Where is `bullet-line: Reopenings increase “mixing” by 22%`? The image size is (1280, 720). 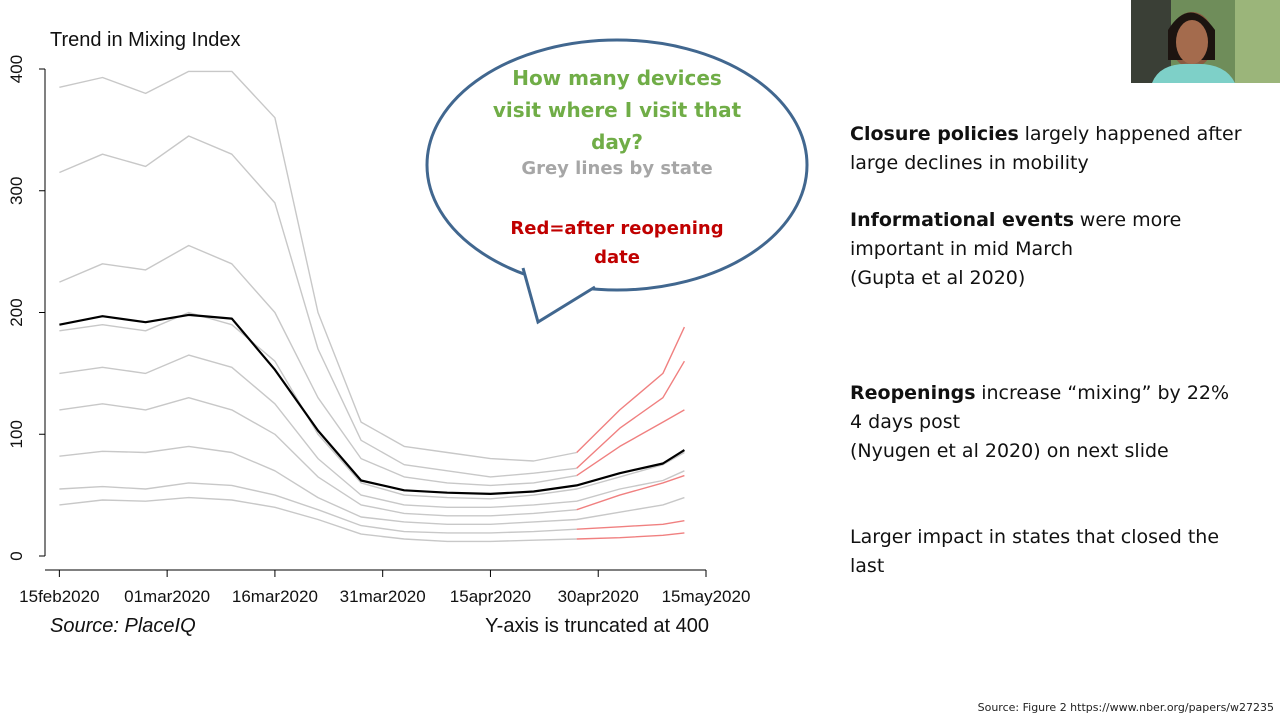 bullet-line: Reopenings increase “mixing” by 22% is located at coordinates (1039, 393).